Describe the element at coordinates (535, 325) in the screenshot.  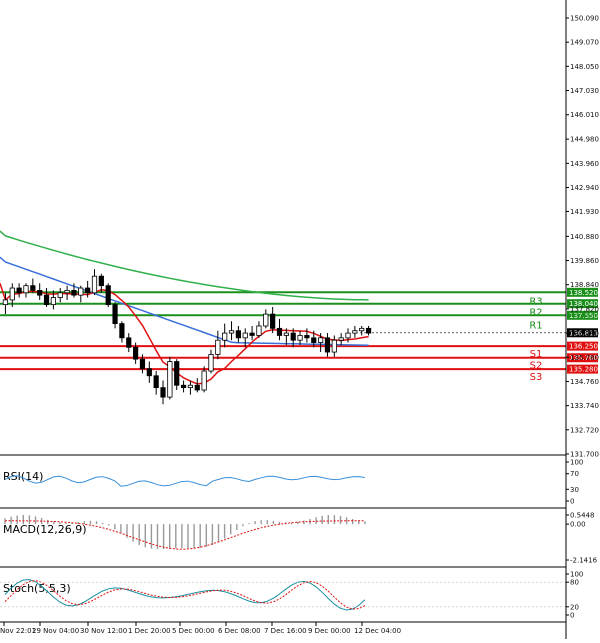
I see `level-name-r1: R1` at that location.